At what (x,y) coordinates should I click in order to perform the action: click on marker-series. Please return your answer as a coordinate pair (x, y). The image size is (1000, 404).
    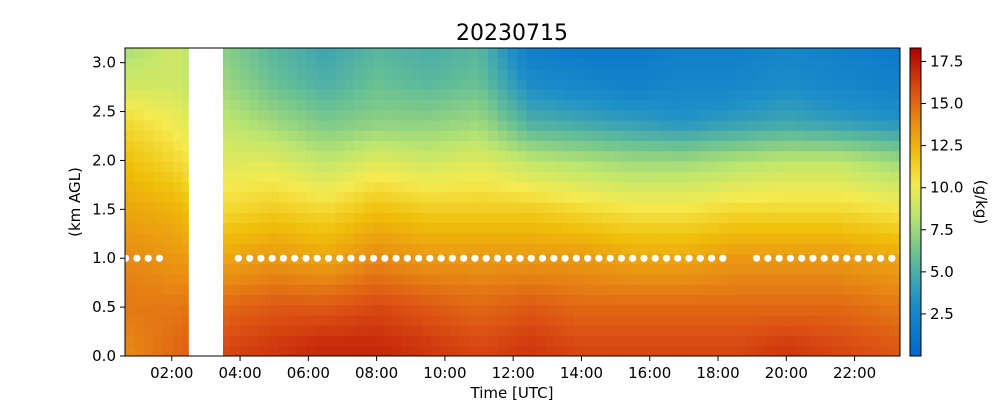
    Looking at the image, I should click on (510, 258).